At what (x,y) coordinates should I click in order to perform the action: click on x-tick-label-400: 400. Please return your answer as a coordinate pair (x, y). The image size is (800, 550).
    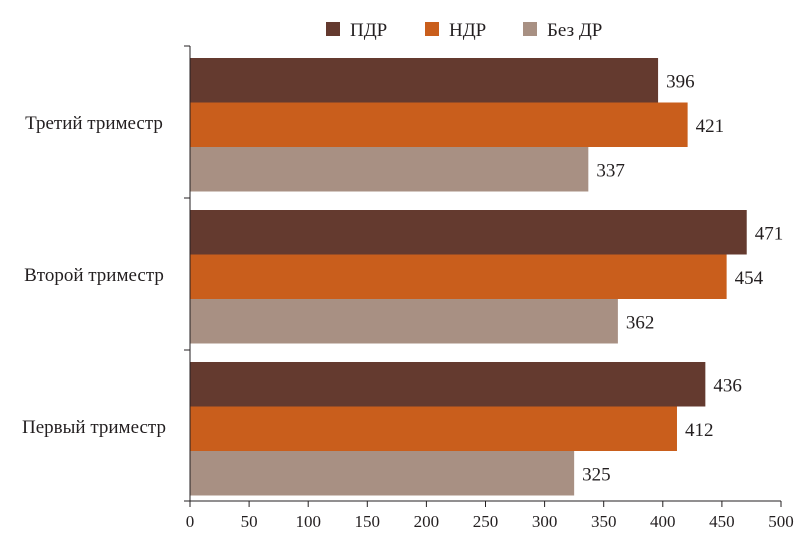
    Looking at the image, I should click on (663, 521).